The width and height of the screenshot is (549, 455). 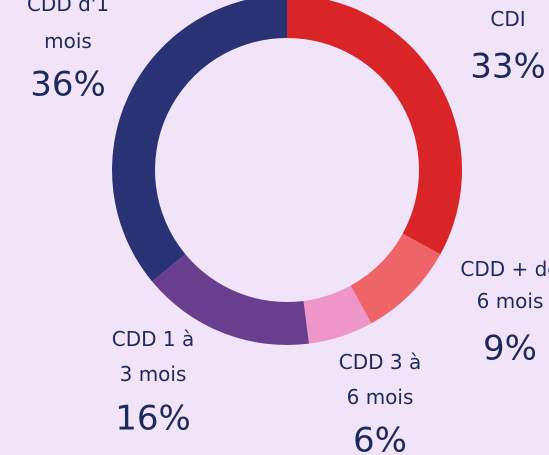 I want to click on segment-label: CDI, so click(x=507, y=19).